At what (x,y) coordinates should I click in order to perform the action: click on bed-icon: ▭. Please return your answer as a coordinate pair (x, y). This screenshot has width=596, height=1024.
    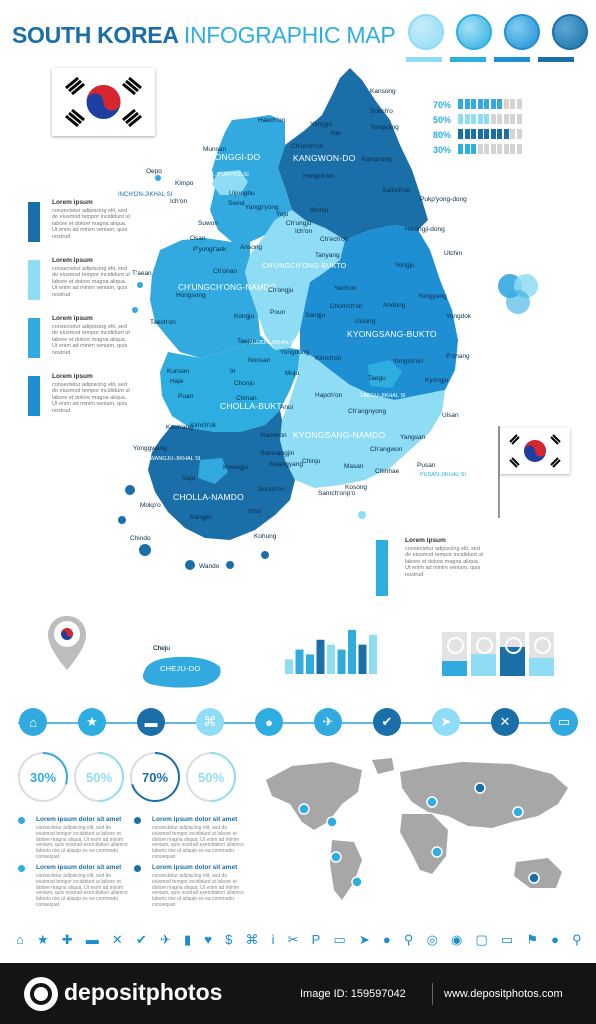
    Looking at the image, I should click on (564, 722).